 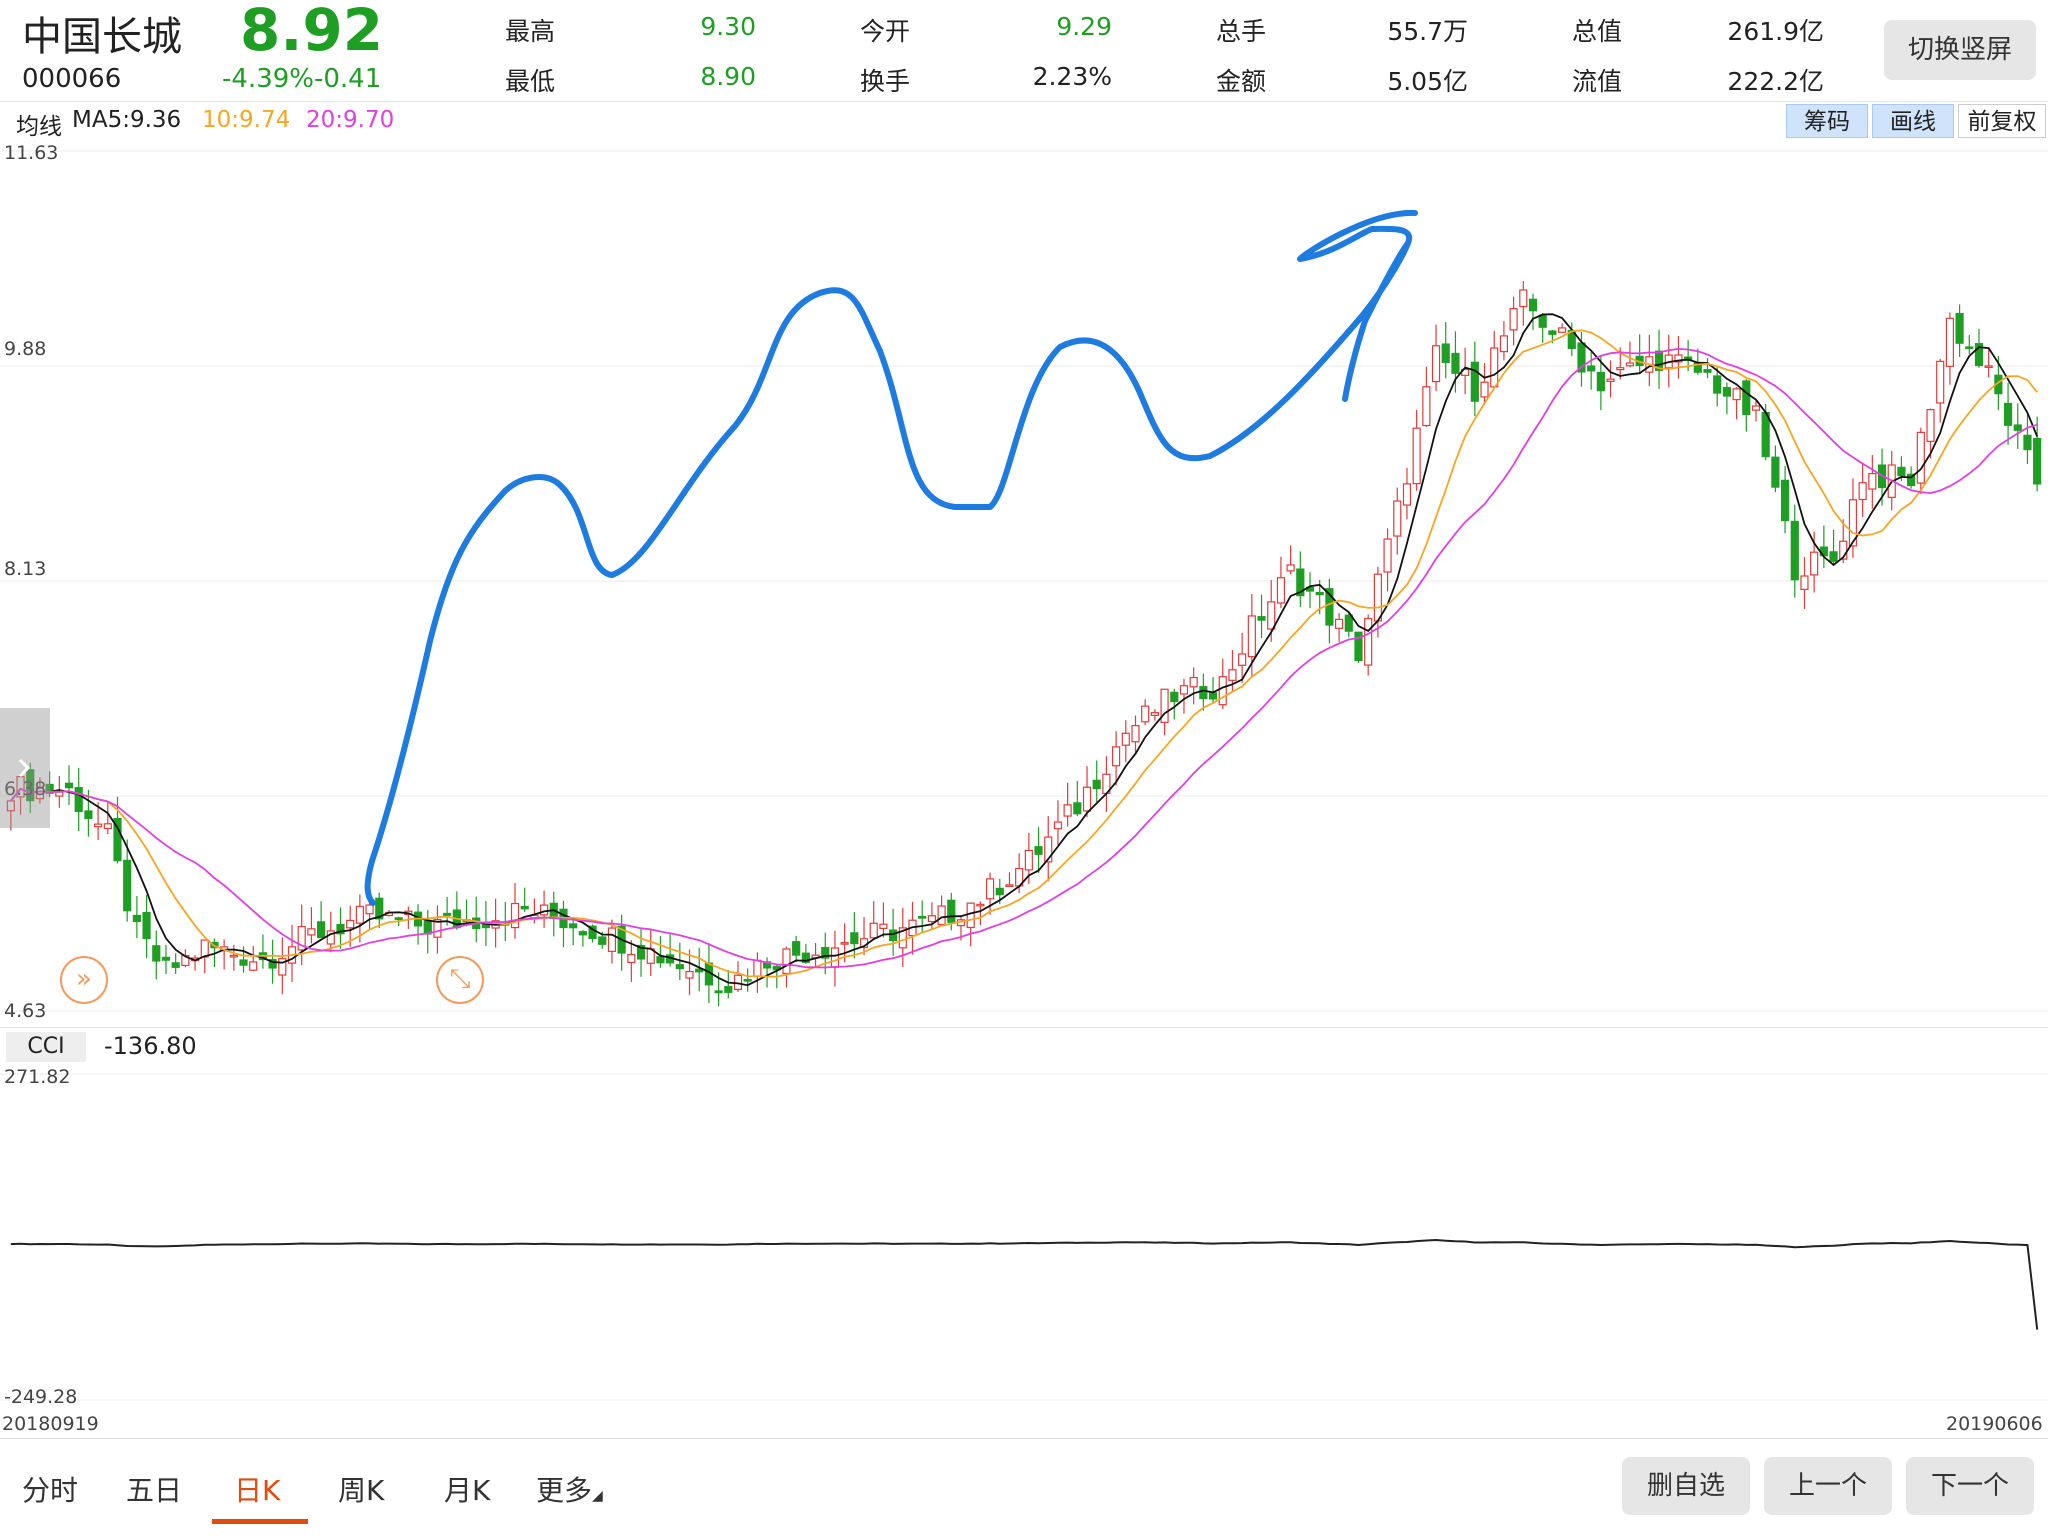 What do you see at coordinates (1775, 31) in the screenshot?
I see `mktcap-value: 261.9亿` at bounding box center [1775, 31].